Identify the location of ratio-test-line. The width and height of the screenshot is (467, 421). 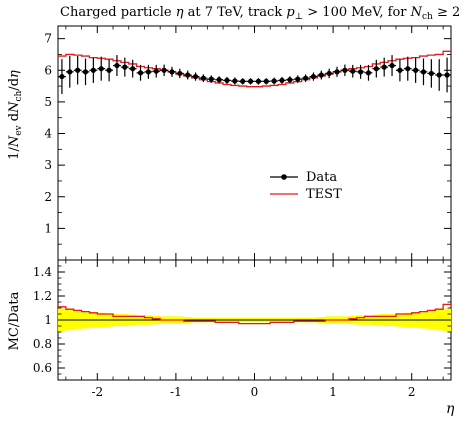
(254, 314).